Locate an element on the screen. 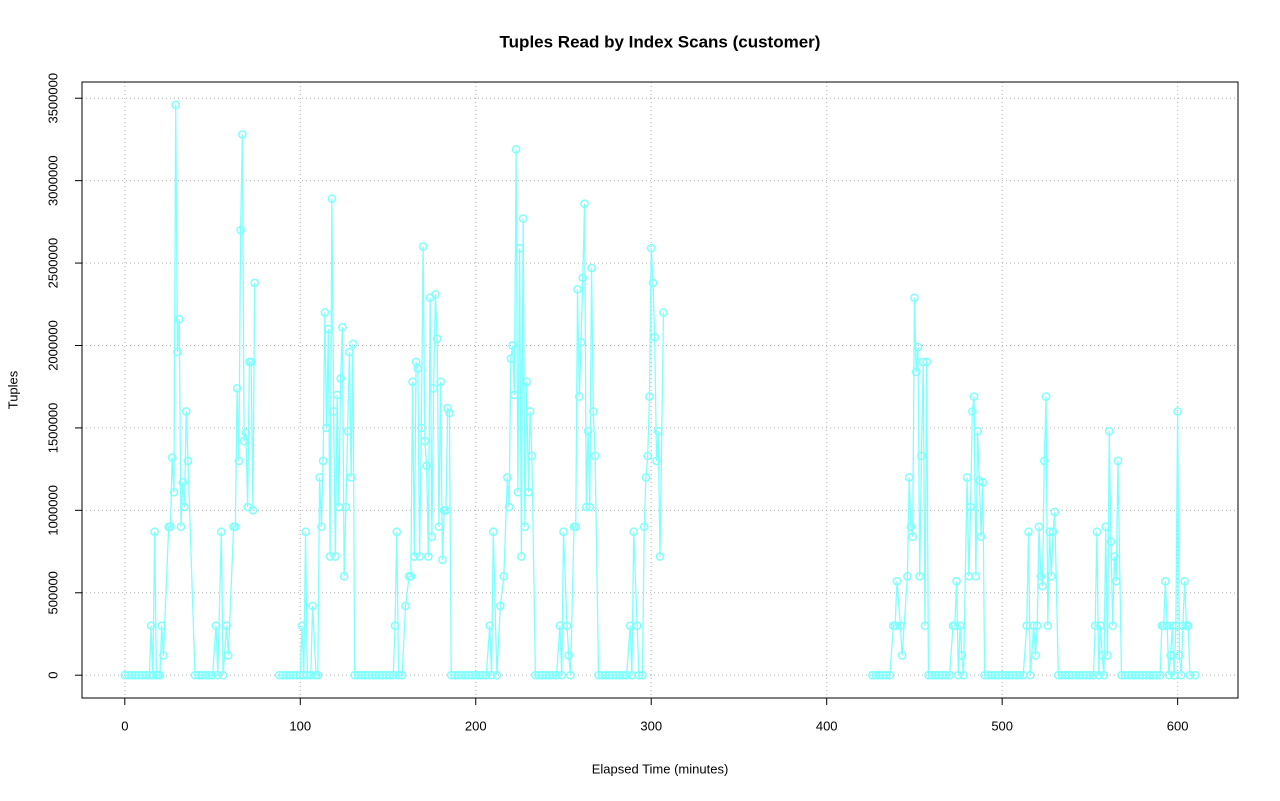  x-tick-label: 200 is located at coordinates (476, 725).